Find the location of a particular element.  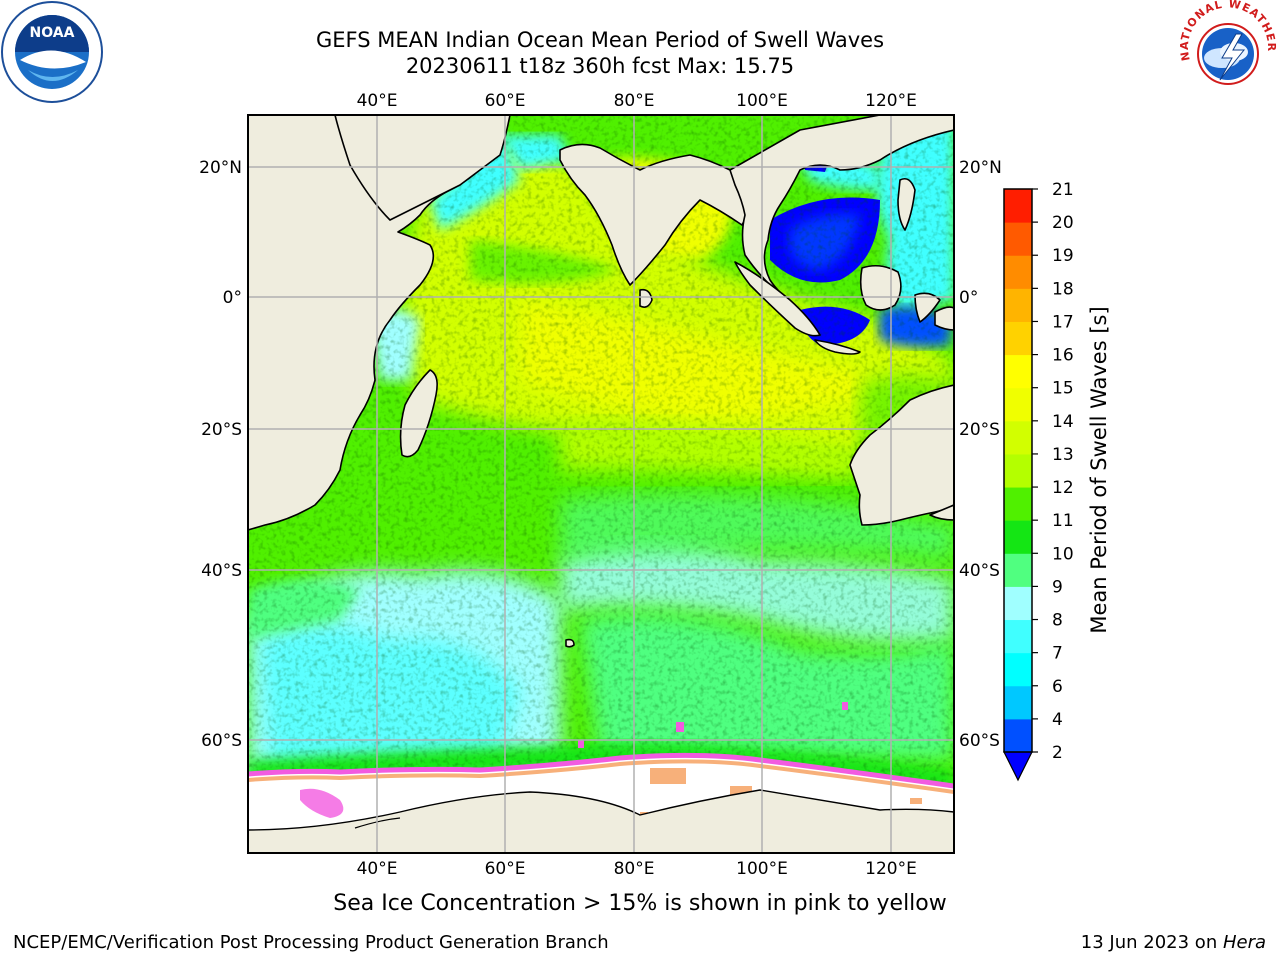

colorbar-tick-label: 15 is located at coordinates (1063, 389).